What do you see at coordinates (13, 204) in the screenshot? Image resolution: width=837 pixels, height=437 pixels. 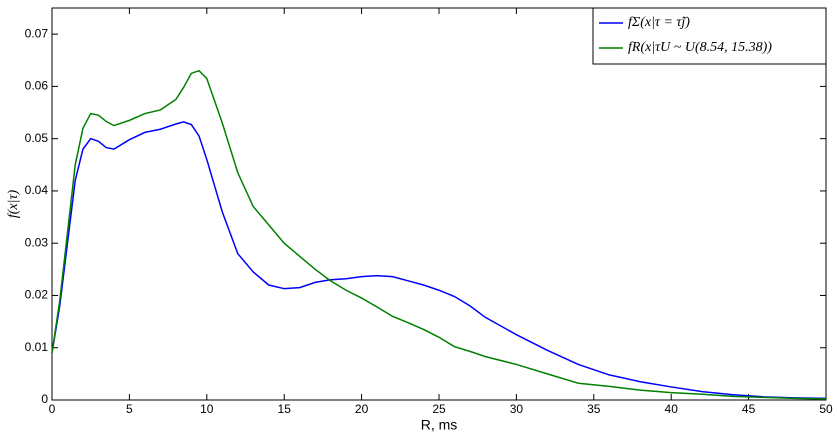 I see `y-axis-label: f(x|τ)` at bounding box center [13, 204].